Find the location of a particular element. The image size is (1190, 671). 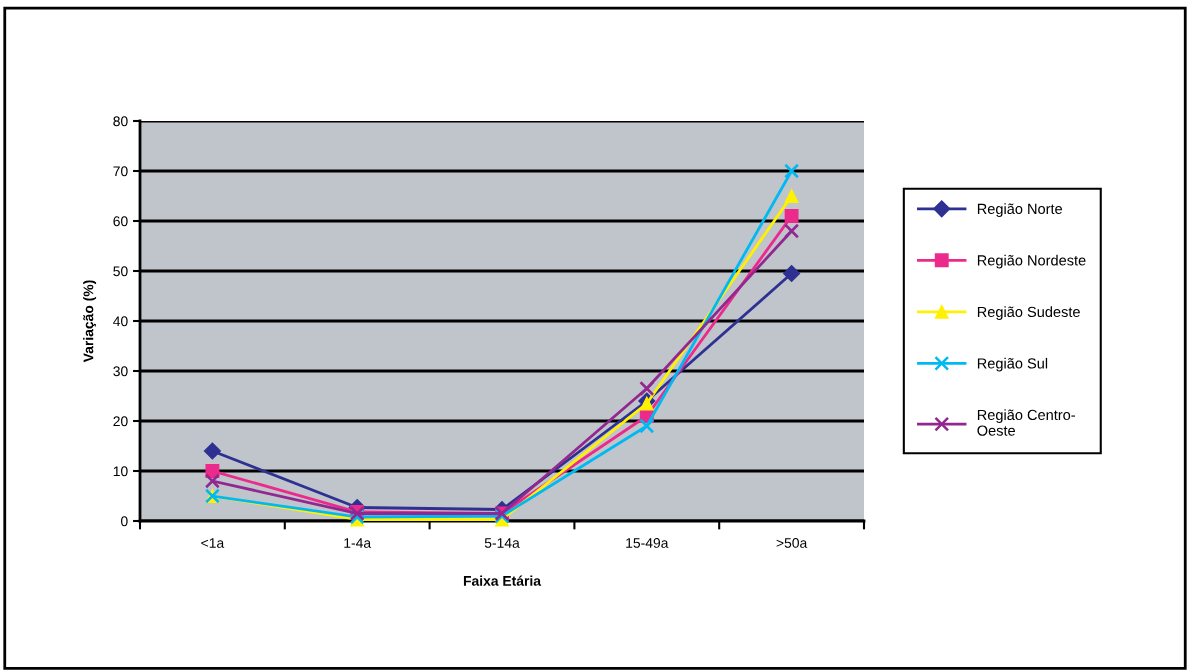

y-tick-label: 50 is located at coordinates (120, 271).